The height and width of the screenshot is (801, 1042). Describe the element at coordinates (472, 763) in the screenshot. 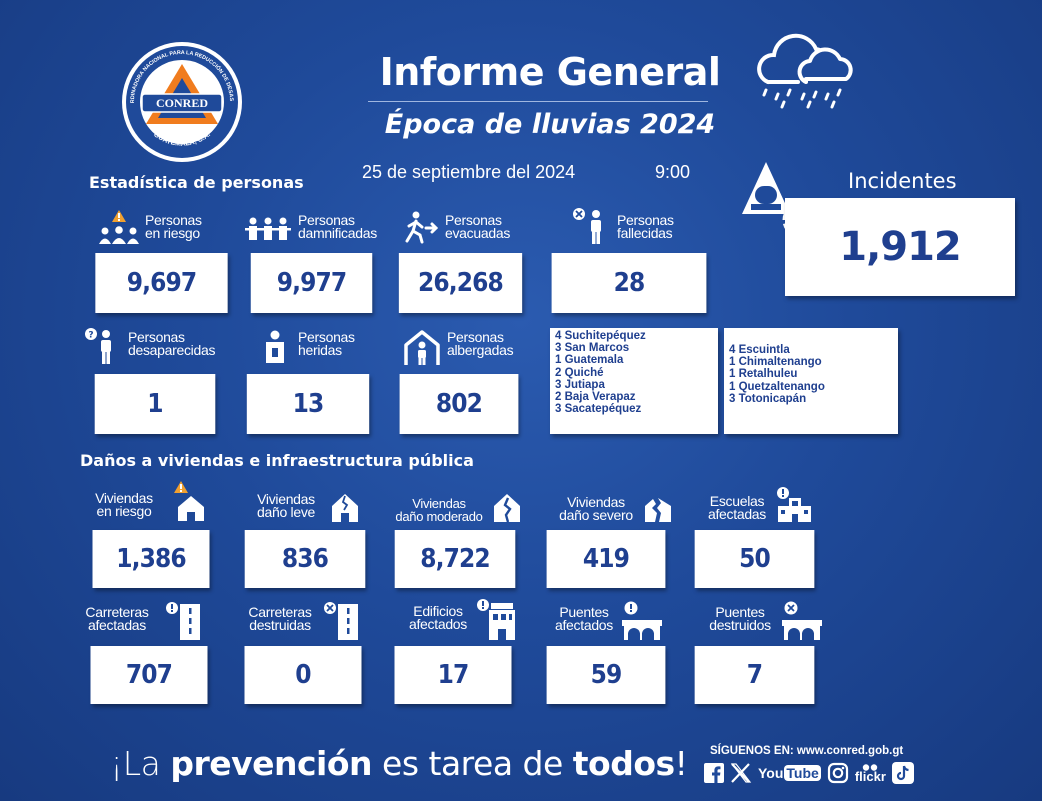

I see `slogan-part: es tarea de` at that location.